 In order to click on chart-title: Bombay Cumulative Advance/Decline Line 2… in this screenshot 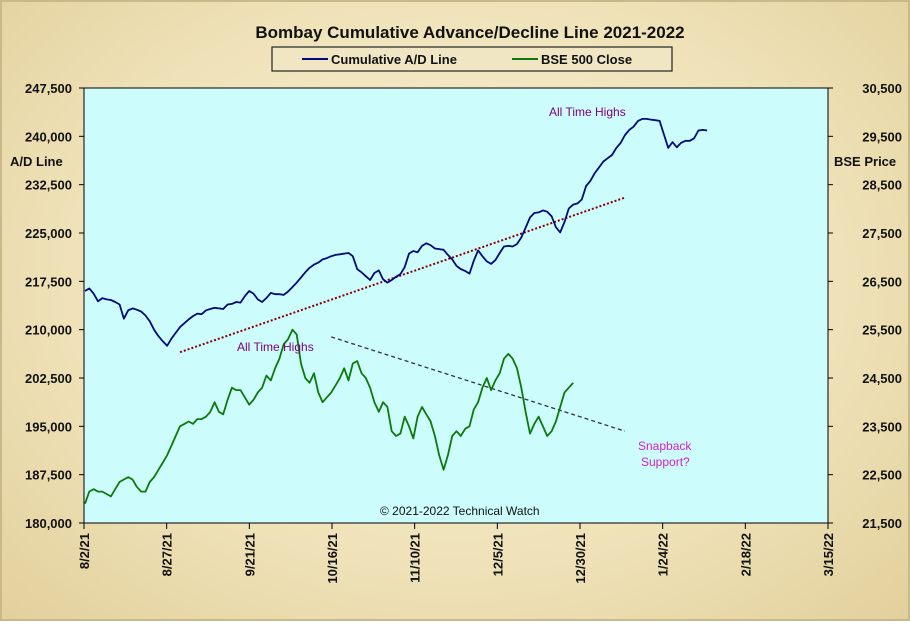, I will do `click(469, 32)`.